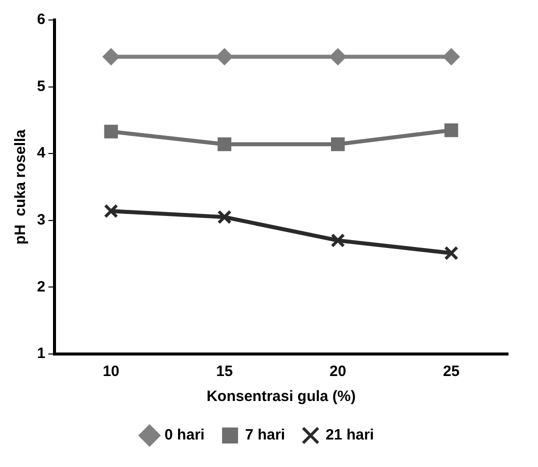 The width and height of the screenshot is (538, 467). I want to click on x-tick-label: 10, so click(111, 371).